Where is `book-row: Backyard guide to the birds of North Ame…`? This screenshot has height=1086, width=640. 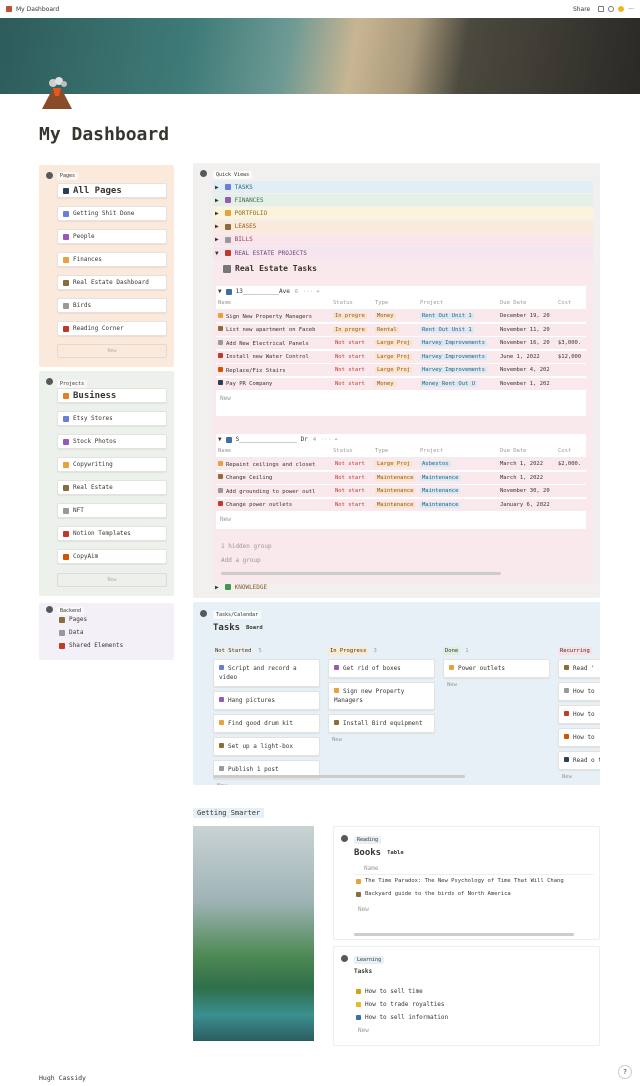 book-row: Backyard guide to the birds of North Ame… is located at coordinates (476, 894).